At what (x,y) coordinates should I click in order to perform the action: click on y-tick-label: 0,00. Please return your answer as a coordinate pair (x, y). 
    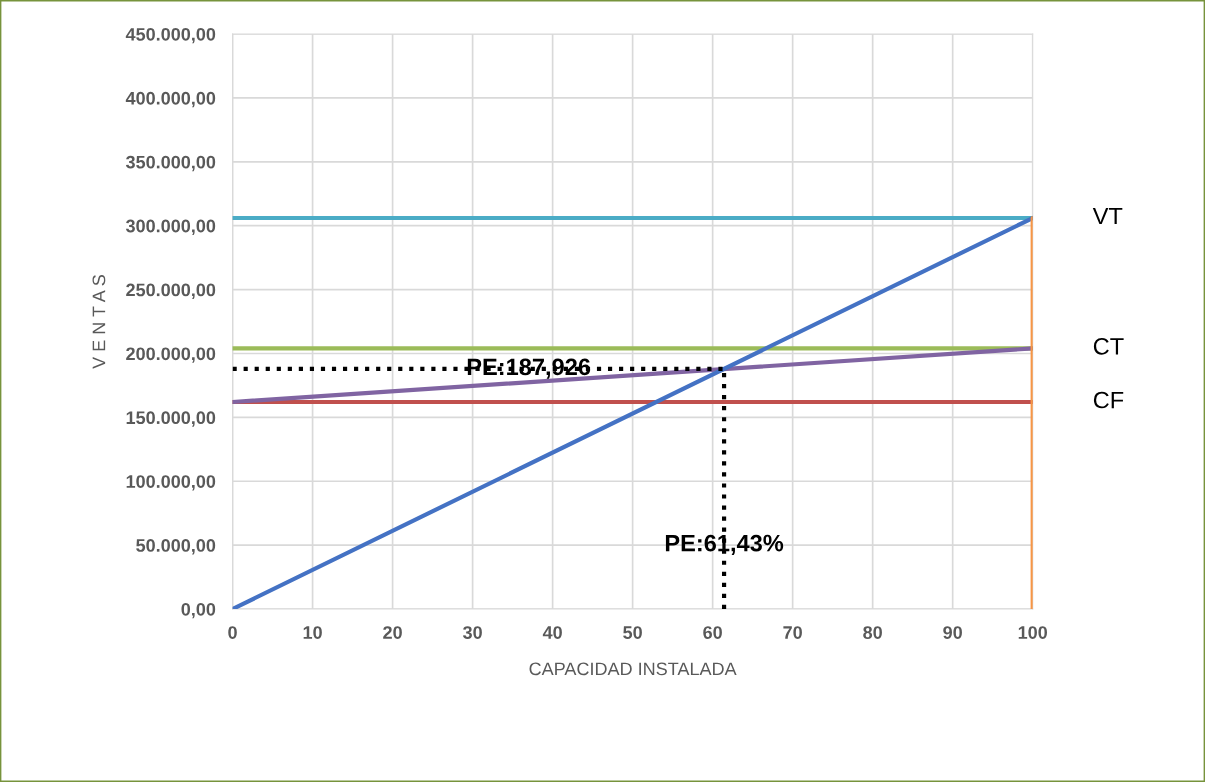
    Looking at the image, I should click on (198, 610).